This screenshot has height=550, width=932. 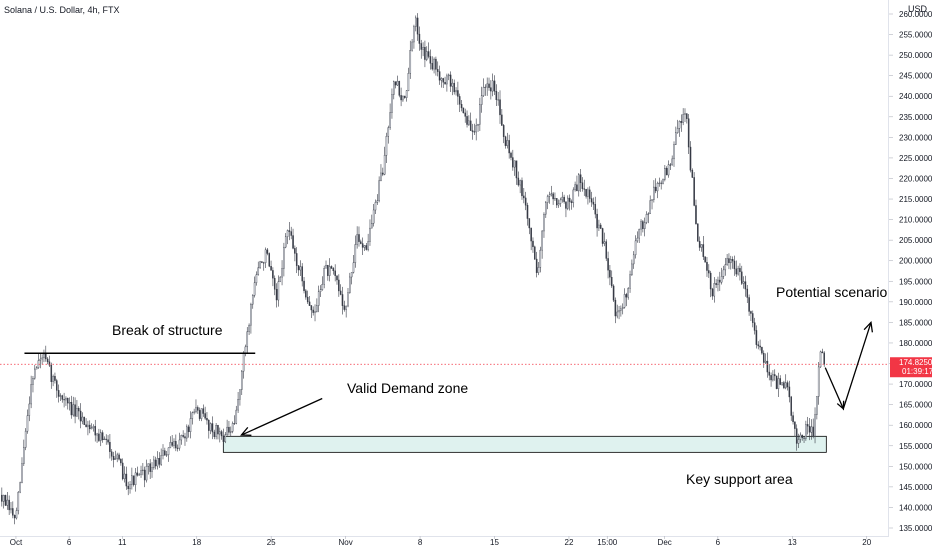 I want to click on price-tag-bg, so click(x=911, y=367).